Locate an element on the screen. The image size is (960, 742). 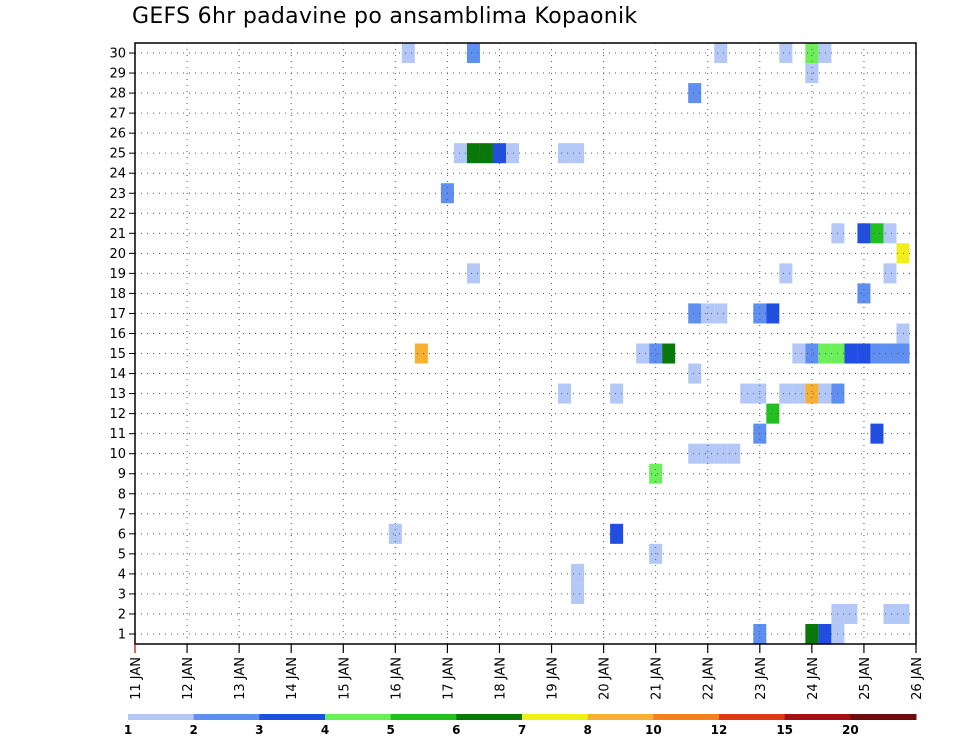
y-tick-label: 4 is located at coordinates (122, 574).